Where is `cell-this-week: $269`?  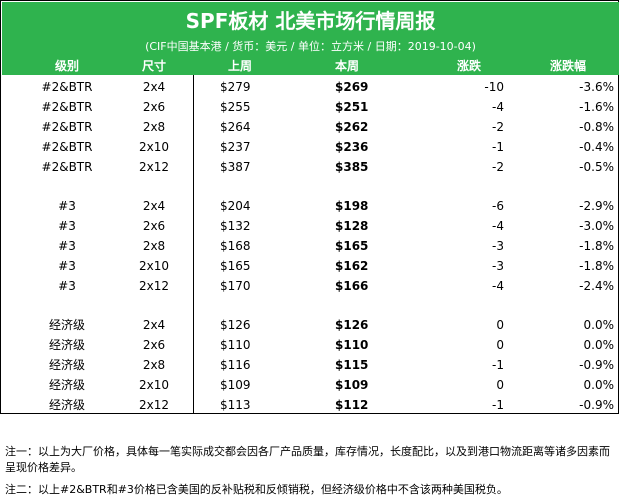
cell-this-week: $269 is located at coordinates (352, 87).